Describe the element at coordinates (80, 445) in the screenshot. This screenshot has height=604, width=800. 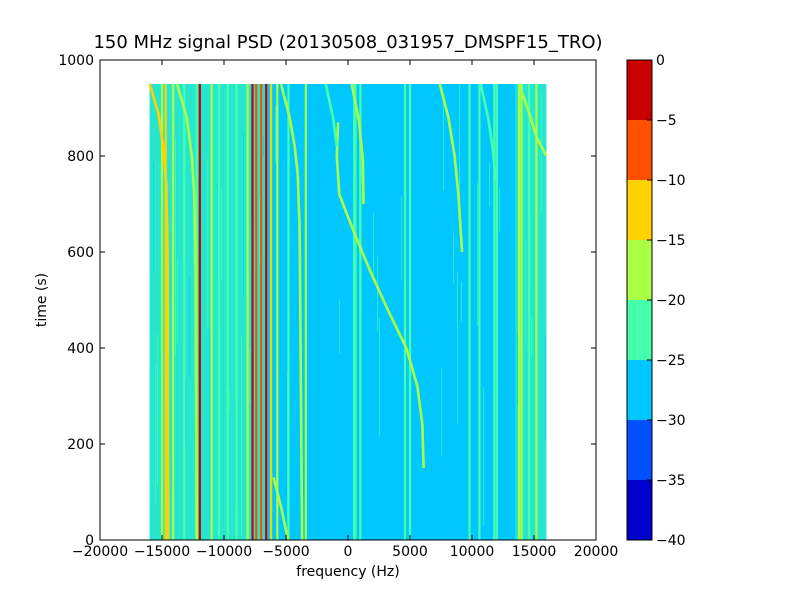
I see `y-tick-label: 200` at that location.